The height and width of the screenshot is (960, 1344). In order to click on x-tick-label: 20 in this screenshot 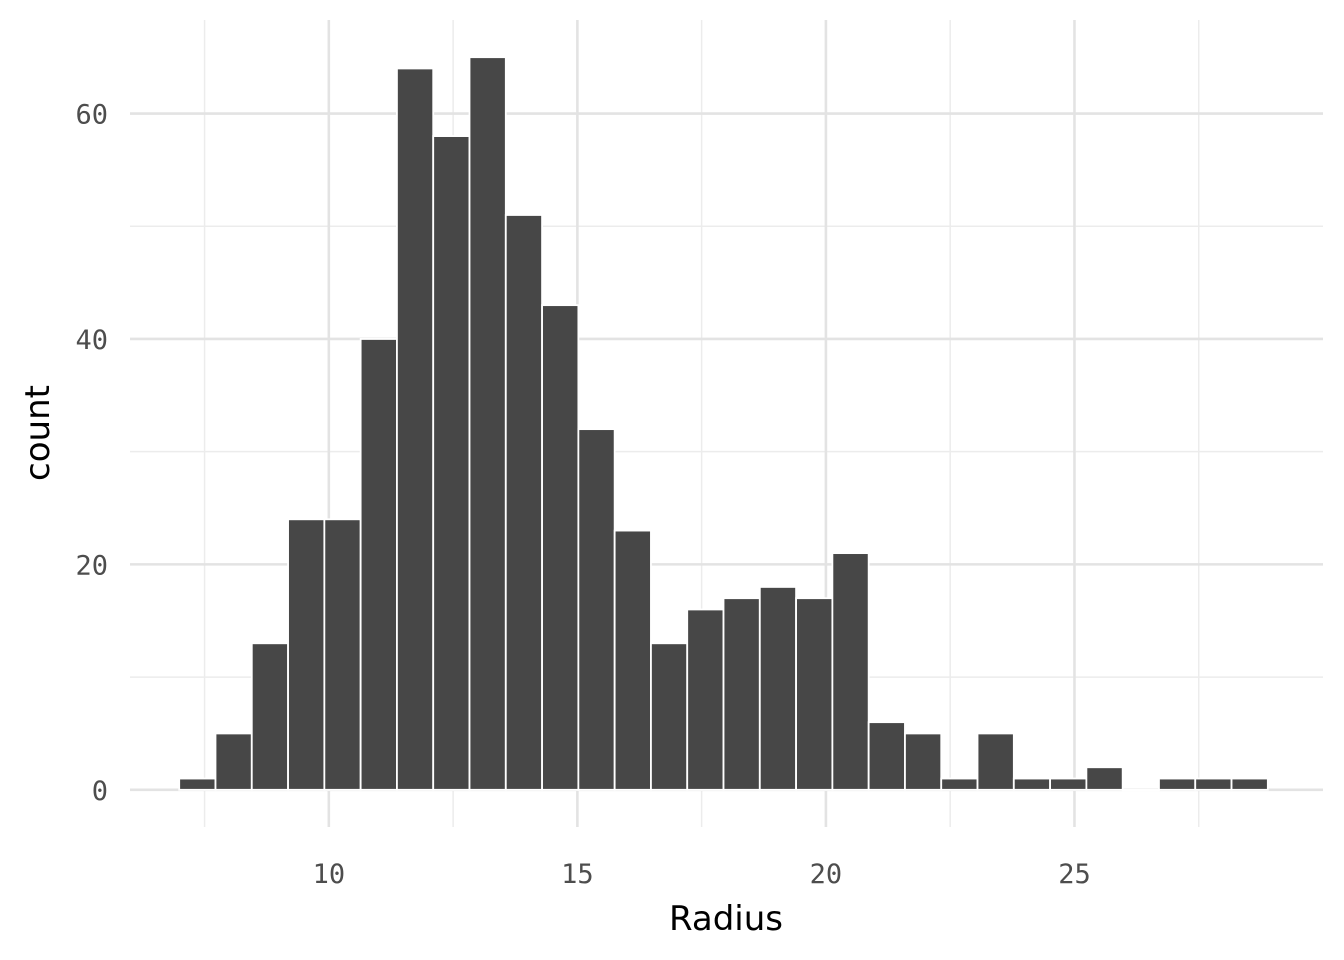, I will do `click(826, 874)`.